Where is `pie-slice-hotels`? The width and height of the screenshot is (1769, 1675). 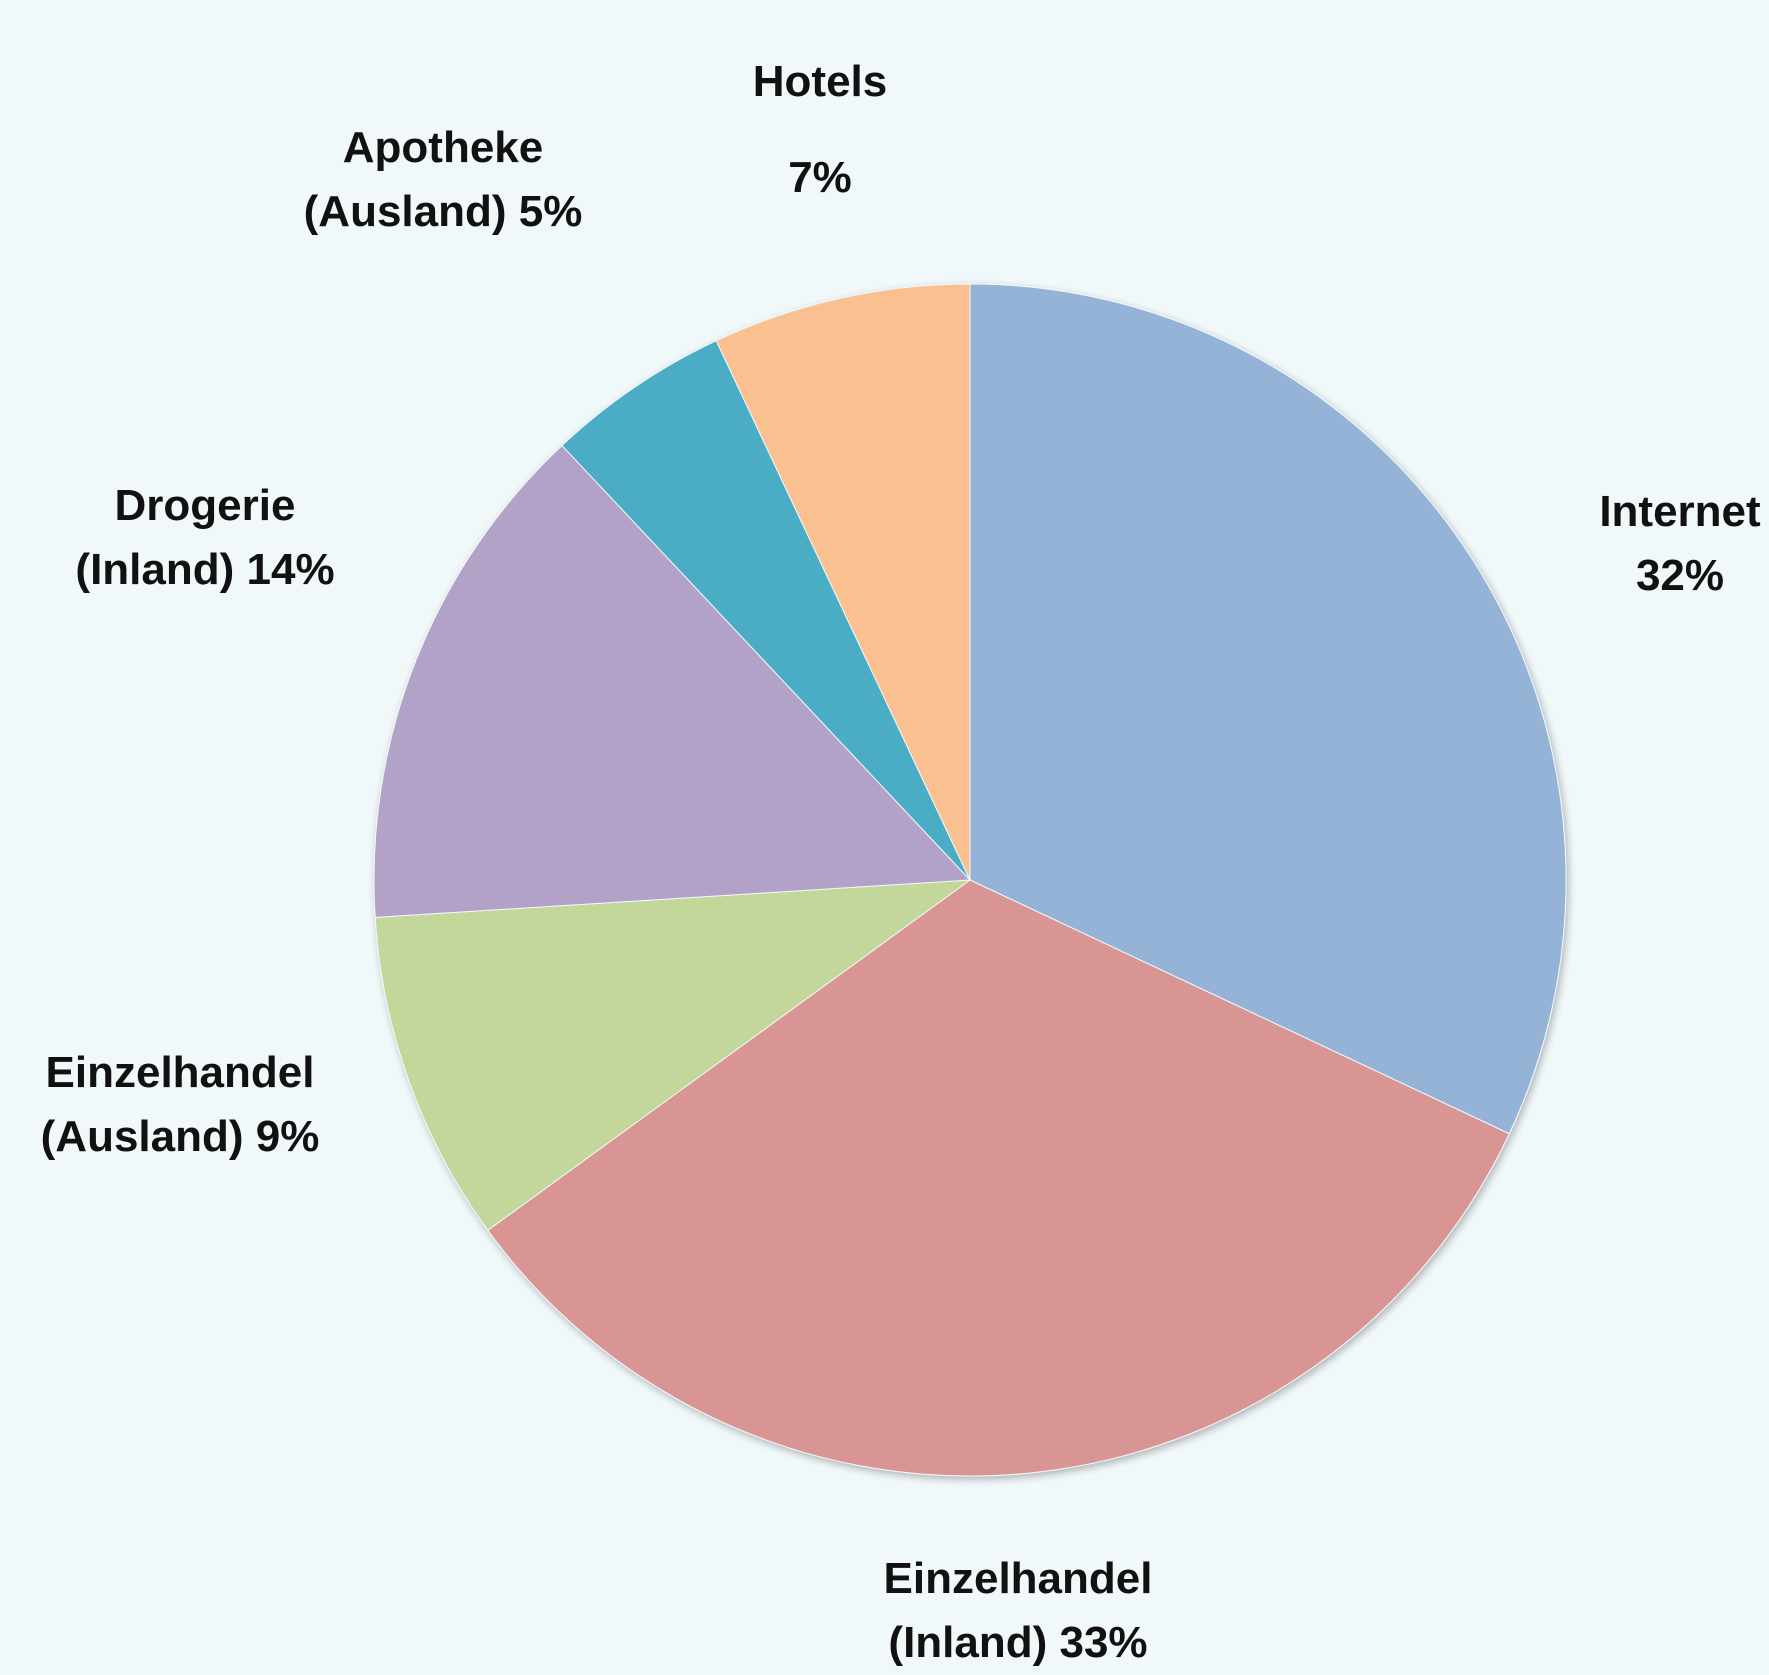
pie-slice-hotels is located at coordinates (843, 582).